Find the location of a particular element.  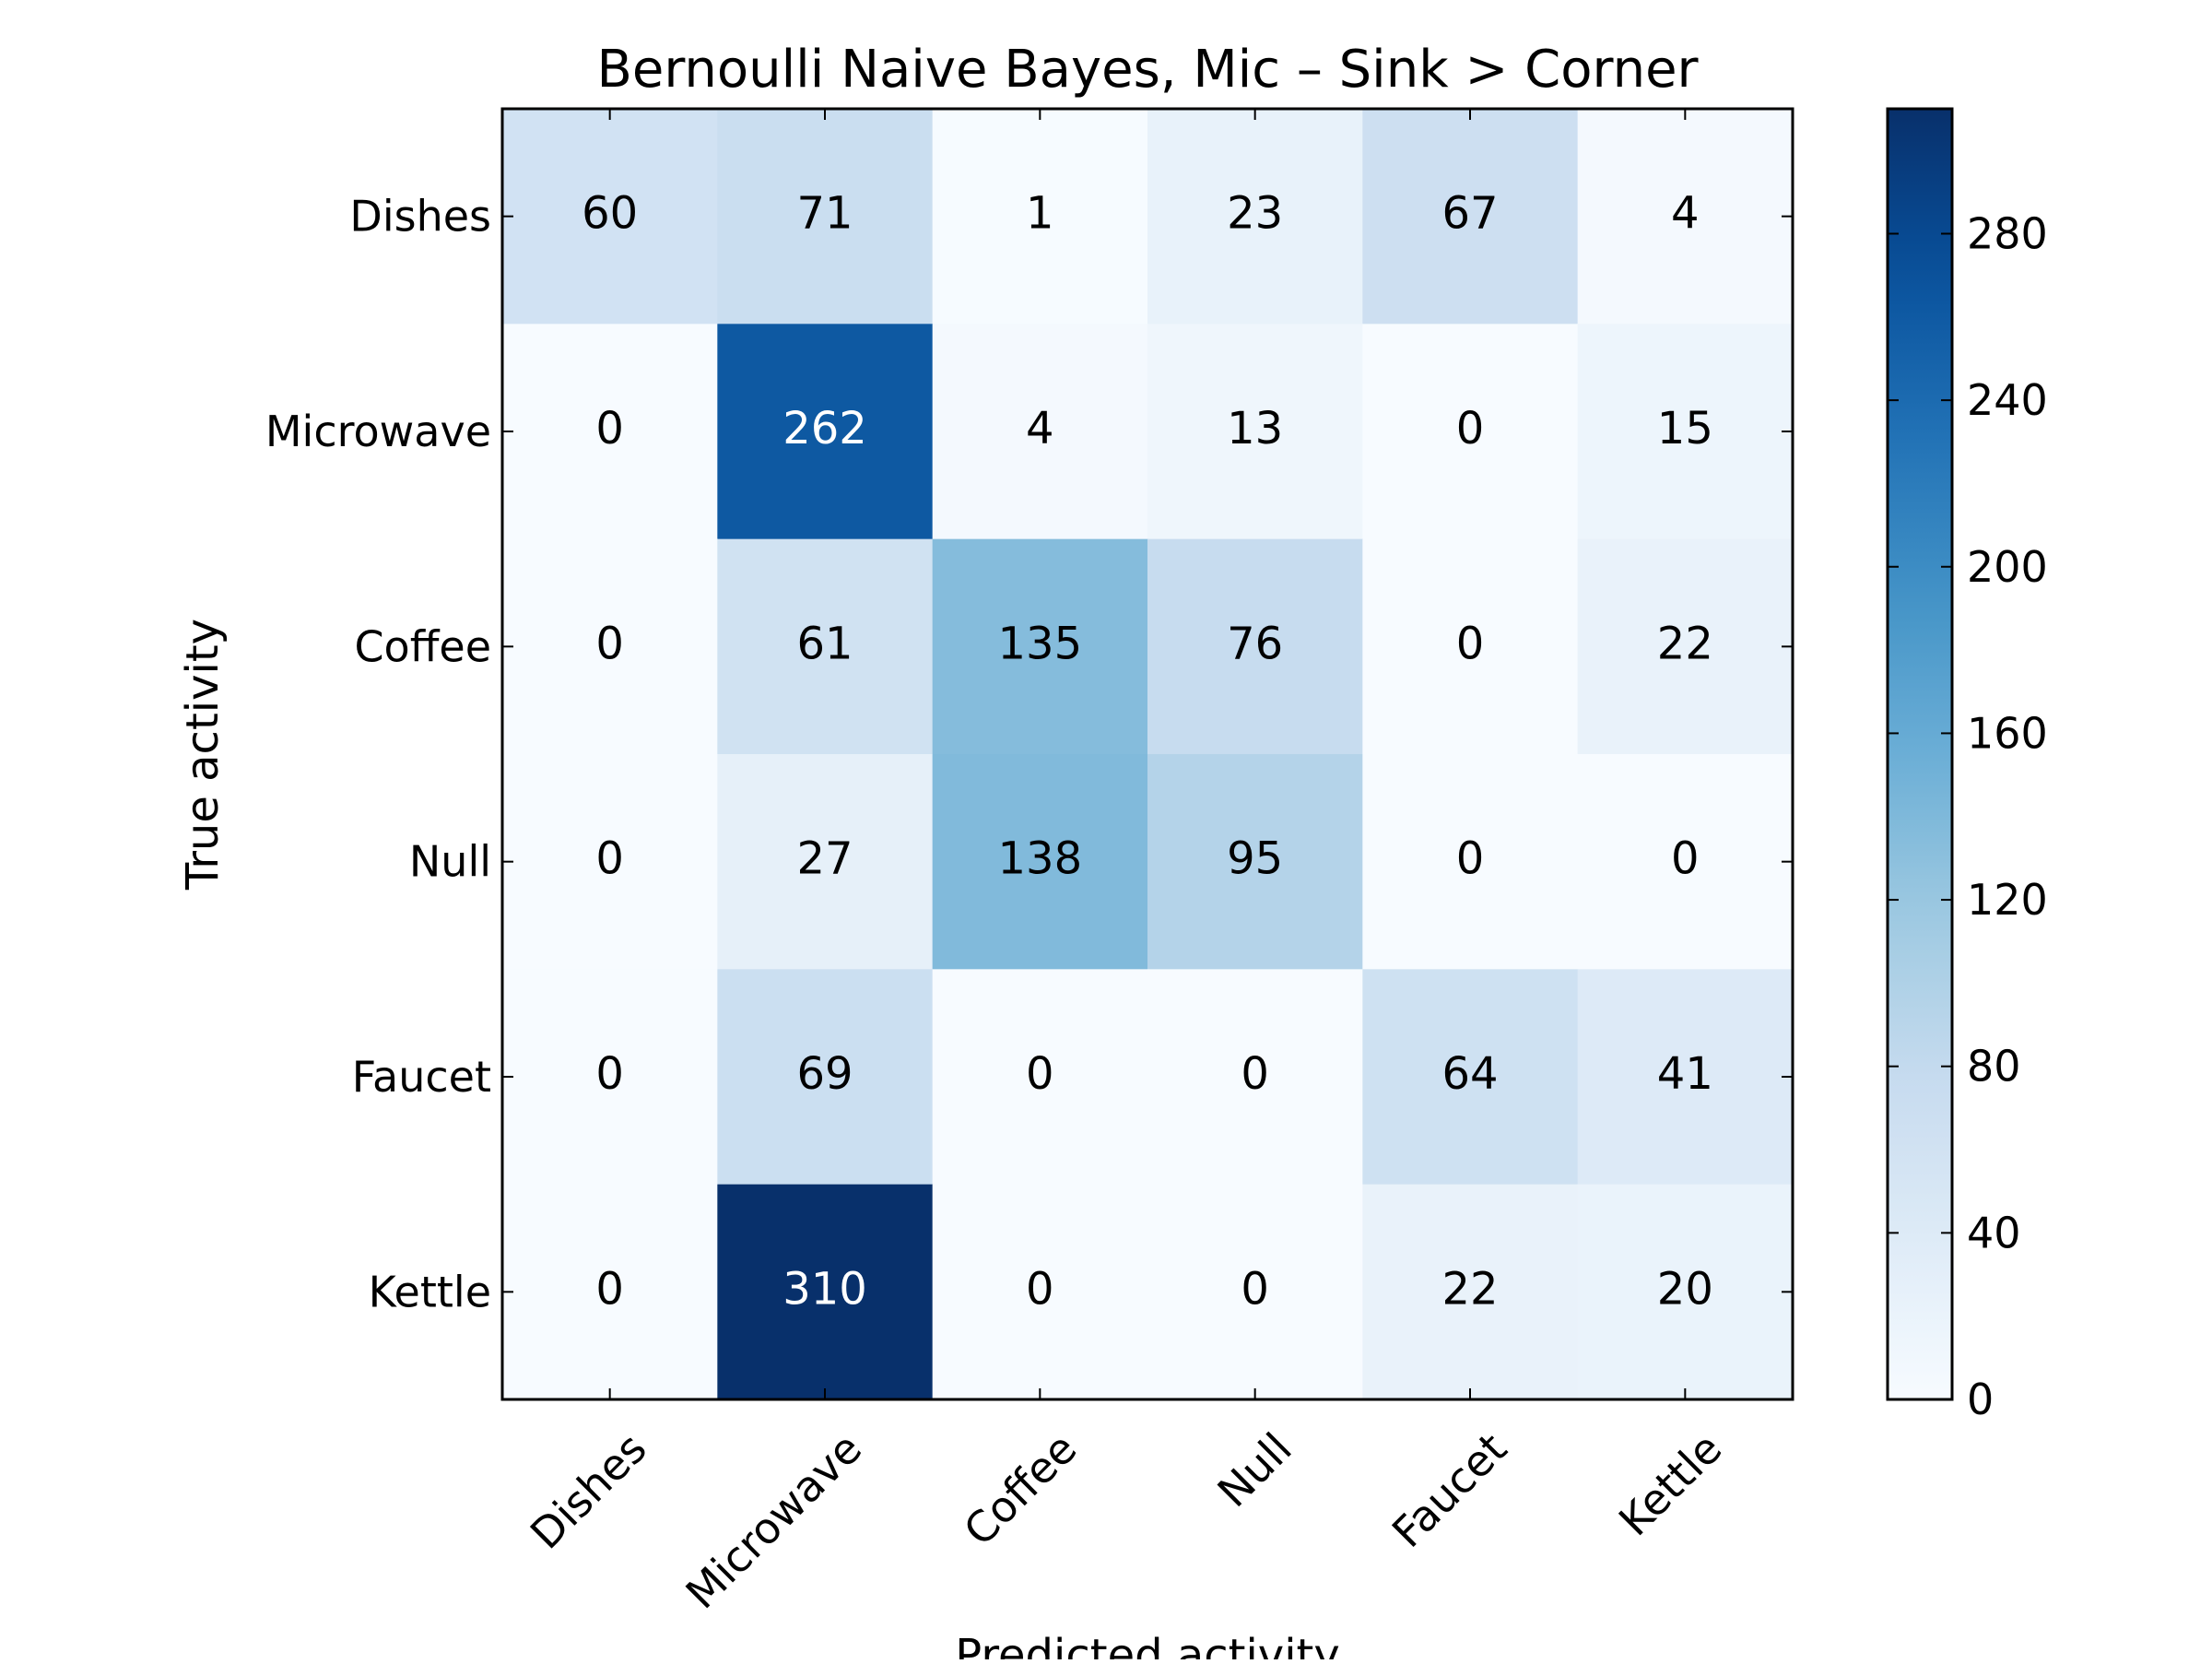

cell-value-label: 61 is located at coordinates (824, 643).